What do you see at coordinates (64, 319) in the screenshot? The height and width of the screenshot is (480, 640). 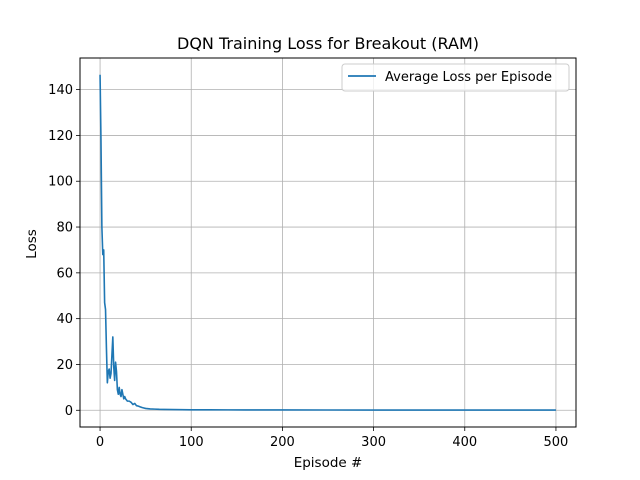 I see `y-tick-label: 40` at bounding box center [64, 319].